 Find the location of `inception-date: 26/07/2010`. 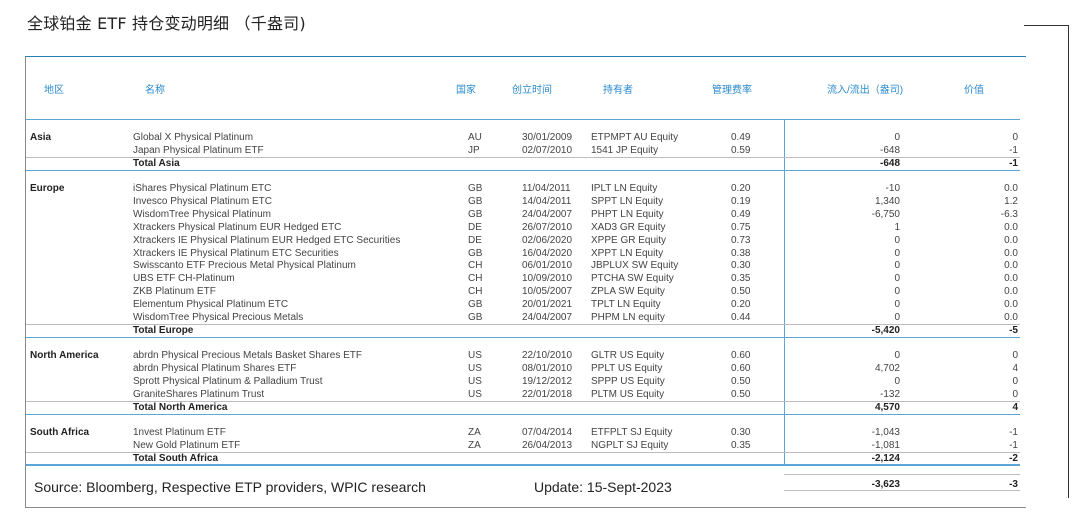

inception-date: 26/07/2010 is located at coordinates (547, 227).